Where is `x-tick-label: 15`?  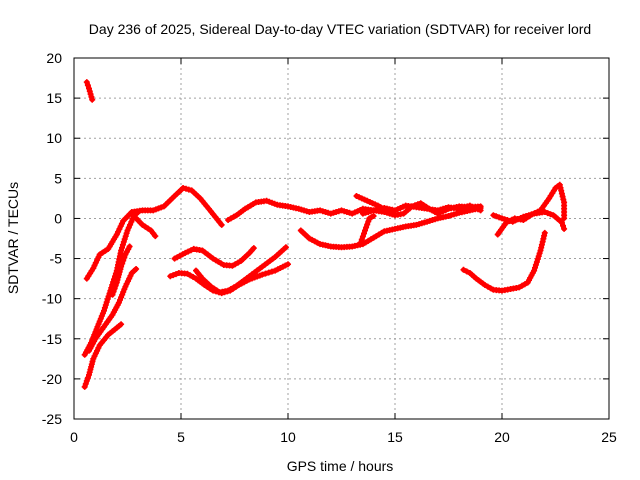 x-tick-label: 15 is located at coordinates (395, 437).